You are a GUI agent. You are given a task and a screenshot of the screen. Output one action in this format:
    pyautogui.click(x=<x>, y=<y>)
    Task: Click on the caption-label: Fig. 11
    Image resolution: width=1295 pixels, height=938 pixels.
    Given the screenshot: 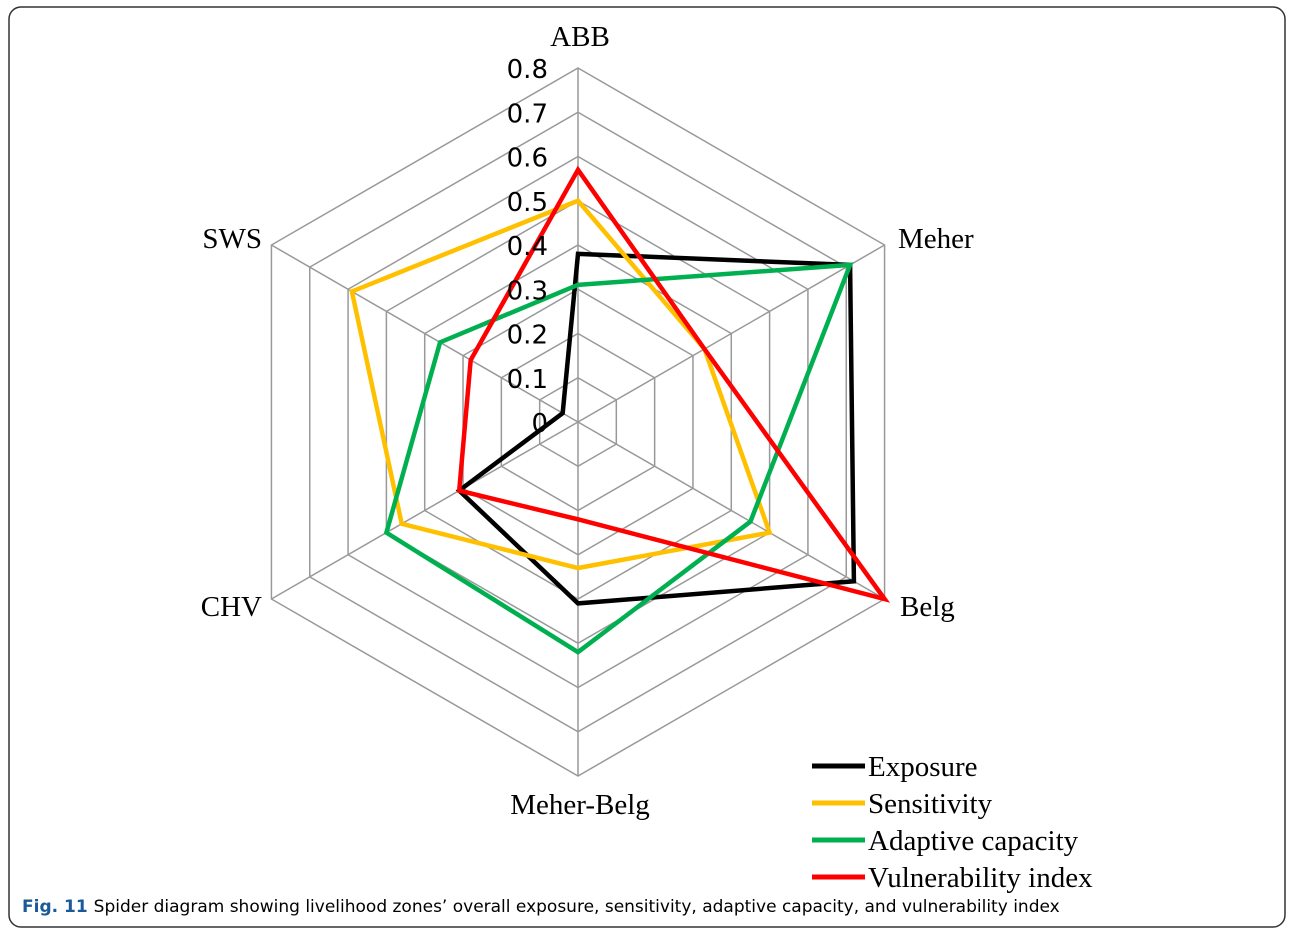 What is the action you would take?
    pyautogui.click(x=55, y=907)
    